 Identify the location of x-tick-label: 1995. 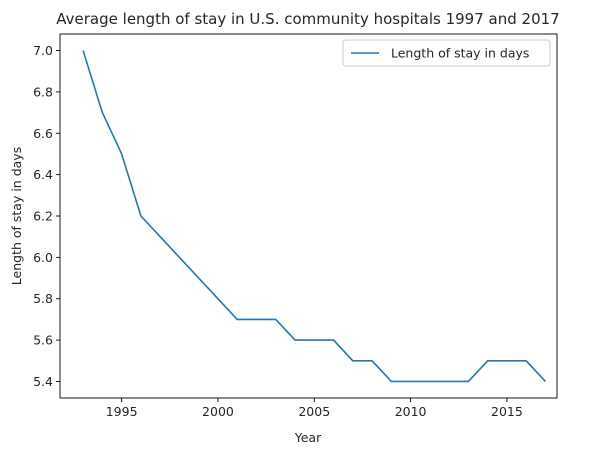
(122, 411).